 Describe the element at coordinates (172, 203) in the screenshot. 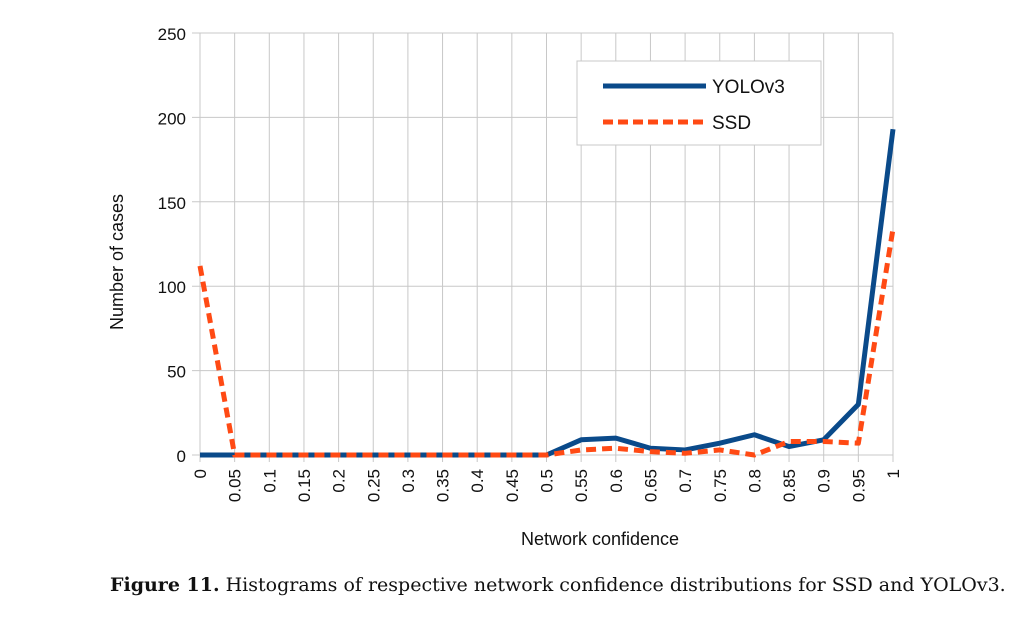

I see `y-tick-label: 150` at that location.